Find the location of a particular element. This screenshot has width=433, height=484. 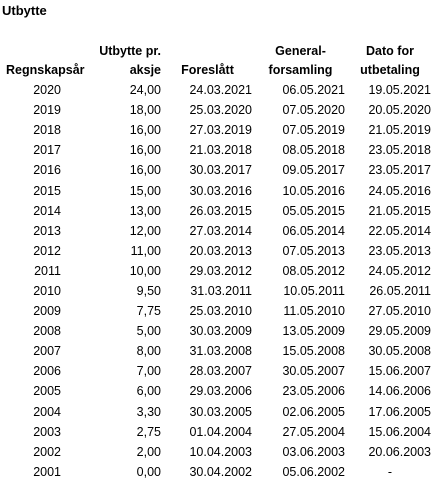

cell-payment-date: - is located at coordinates (390, 471).